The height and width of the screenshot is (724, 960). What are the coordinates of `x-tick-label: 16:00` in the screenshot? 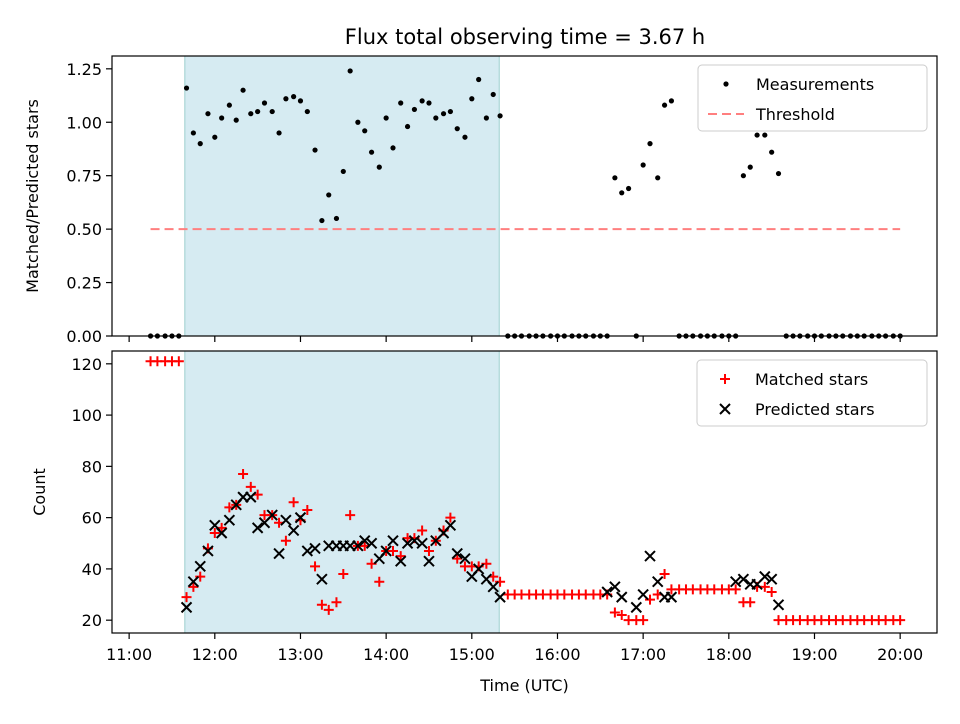 It's located at (557, 654).